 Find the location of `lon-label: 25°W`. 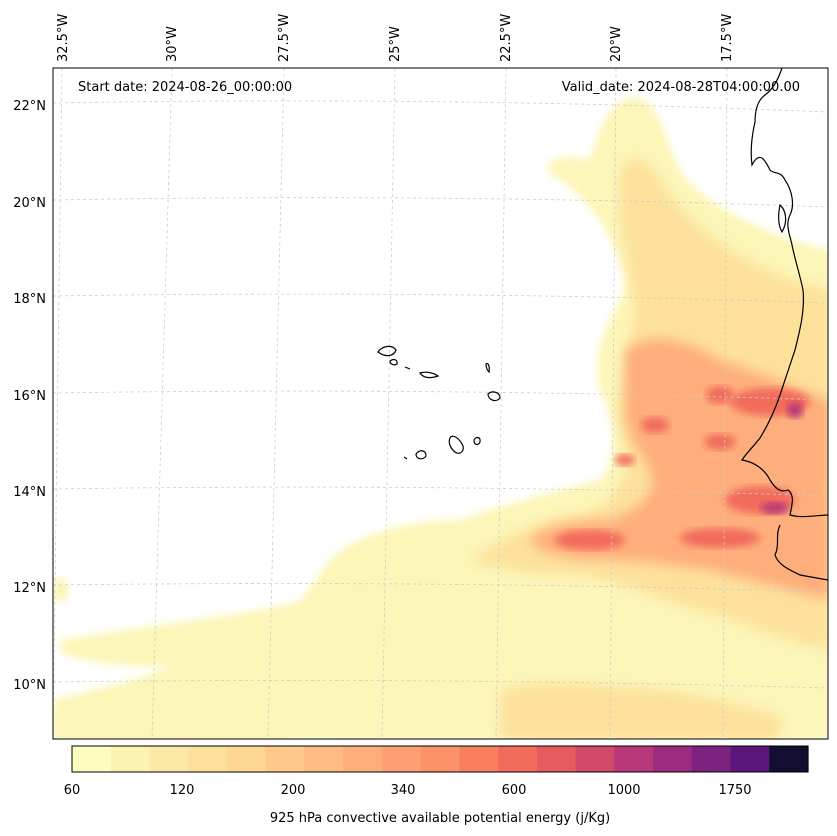

lon-label: 25°W is located at coordinates (395, 44).